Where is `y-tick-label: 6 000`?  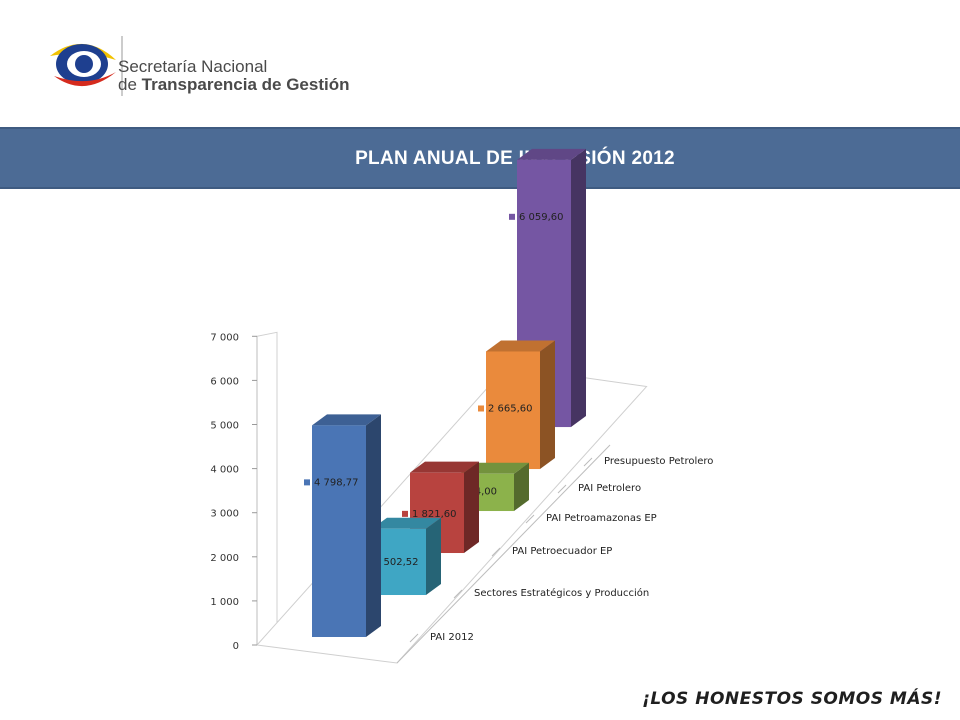 y-tick-label: 6 000 is located at coordinates (224, 381).